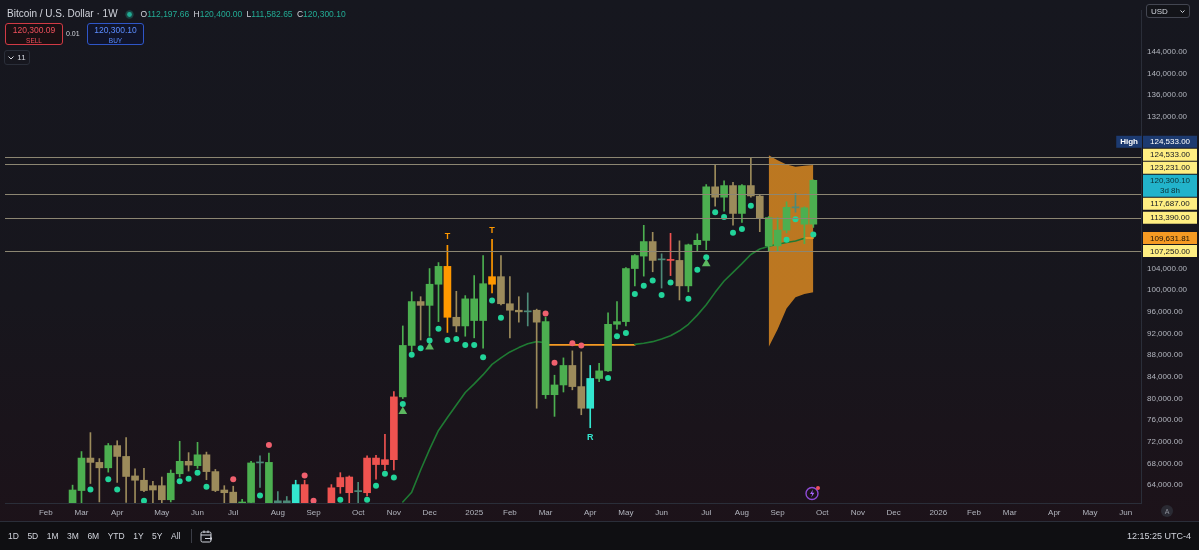  Describe the element at coordinates (176, 536) in the screenshot. I see `text: All` at that location.